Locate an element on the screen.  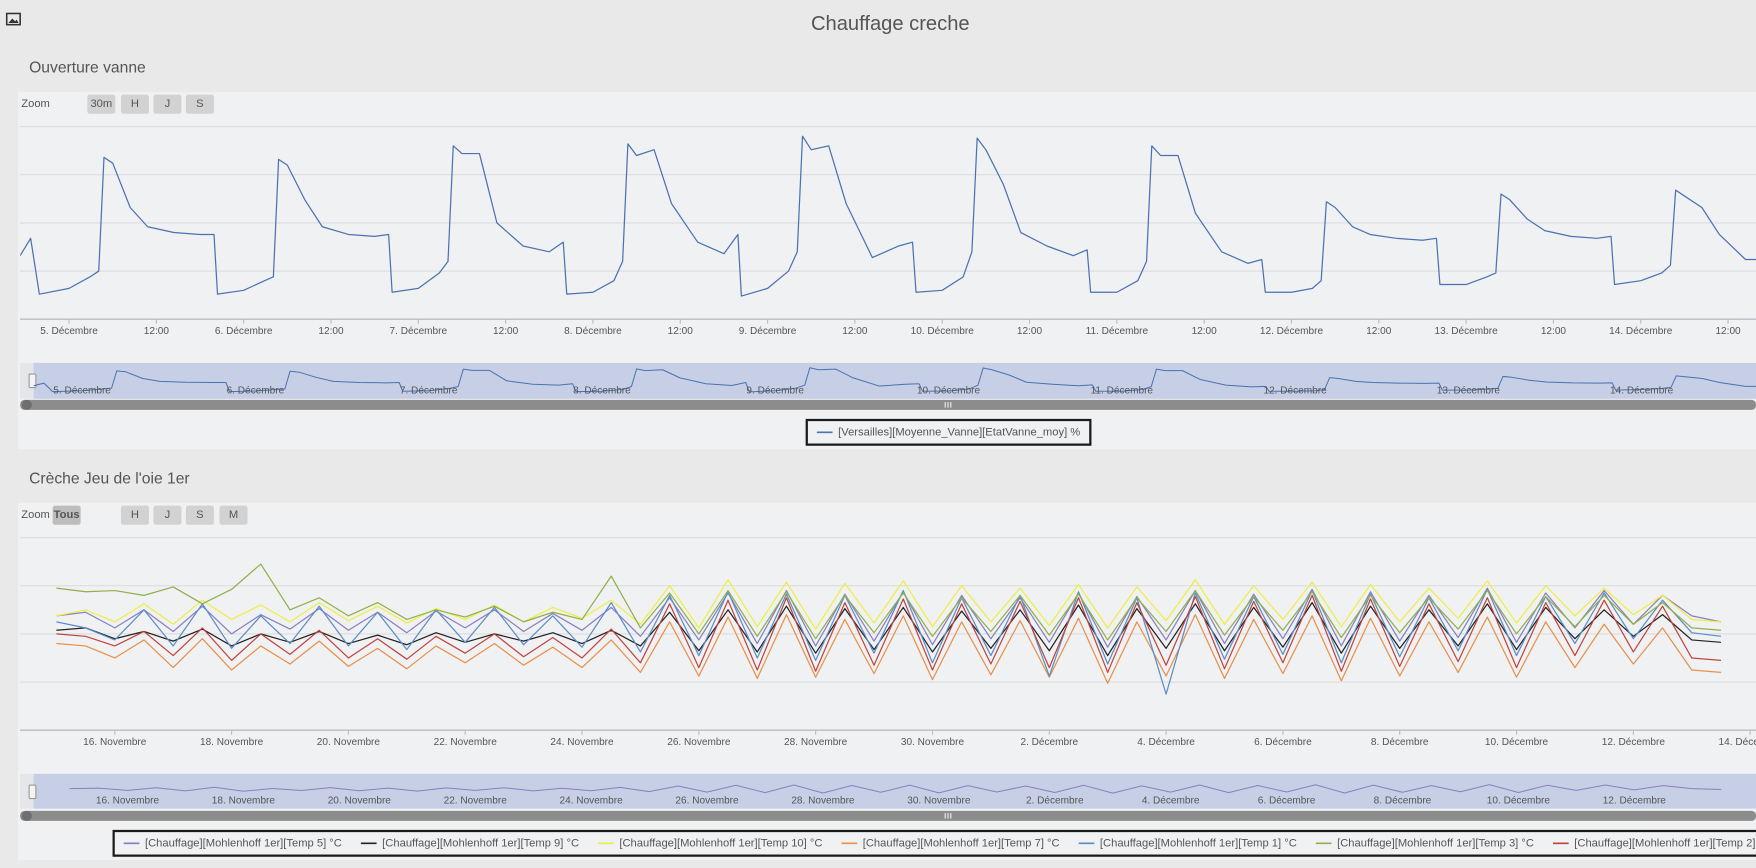
legend-item: [Chauffage][Mohlenhoff 1er][Temp 1] °C is located at coordinates (1187, 843).